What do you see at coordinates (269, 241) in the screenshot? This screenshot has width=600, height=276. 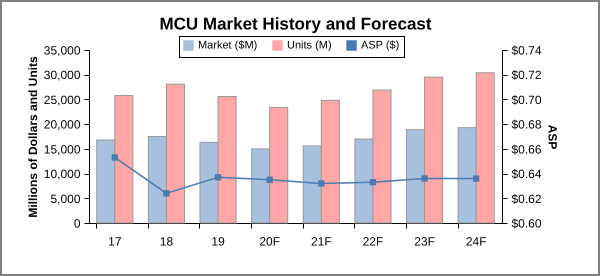 I see `x-tick-label: 20F` at bounding box center [269, 241].